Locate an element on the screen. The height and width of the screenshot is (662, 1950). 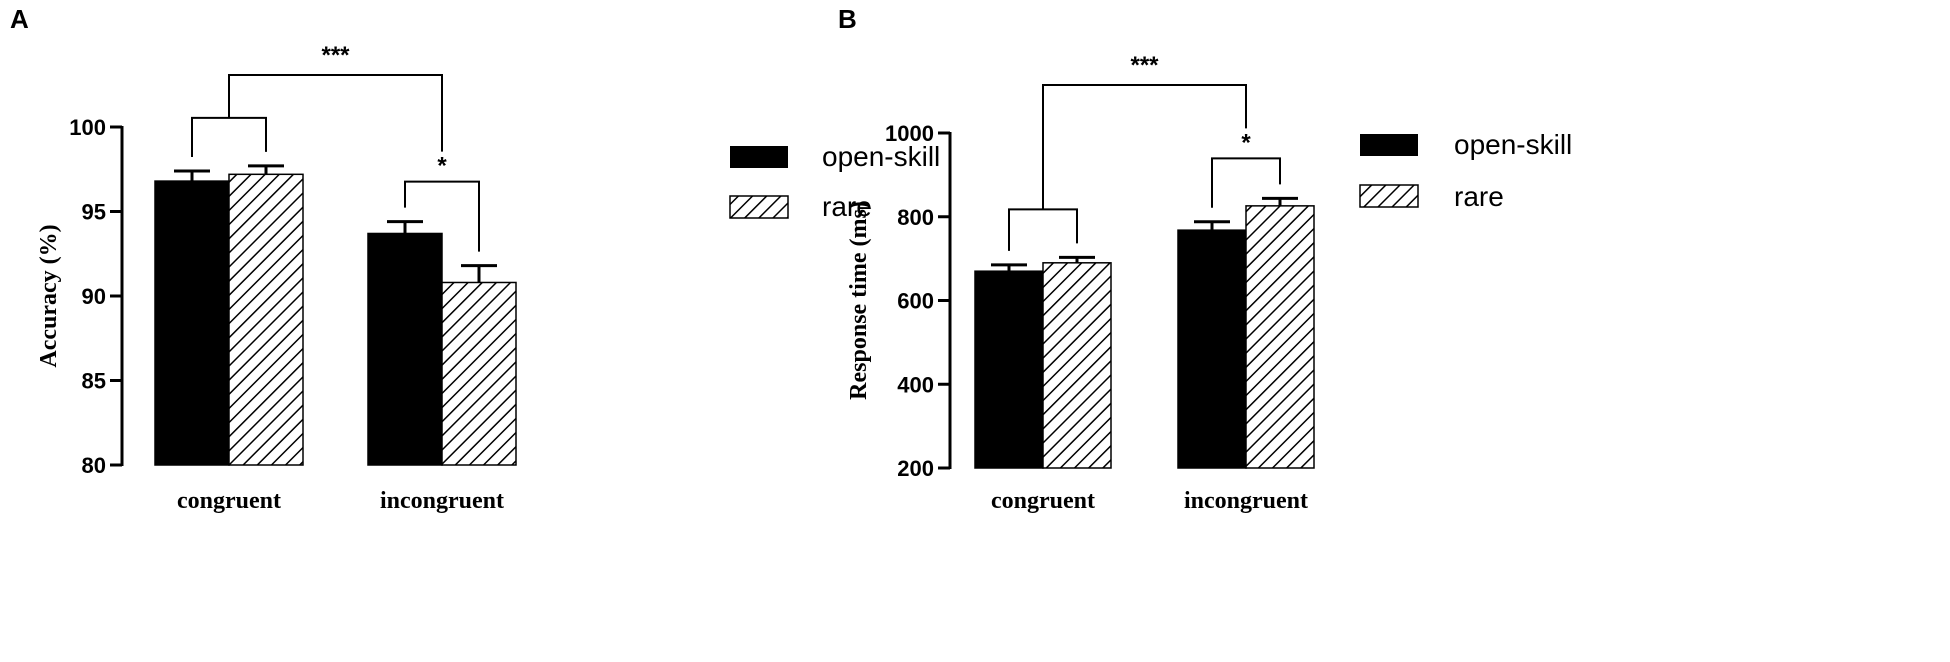
legend-b: open-skill rare is located at coordinates (1465, 170).